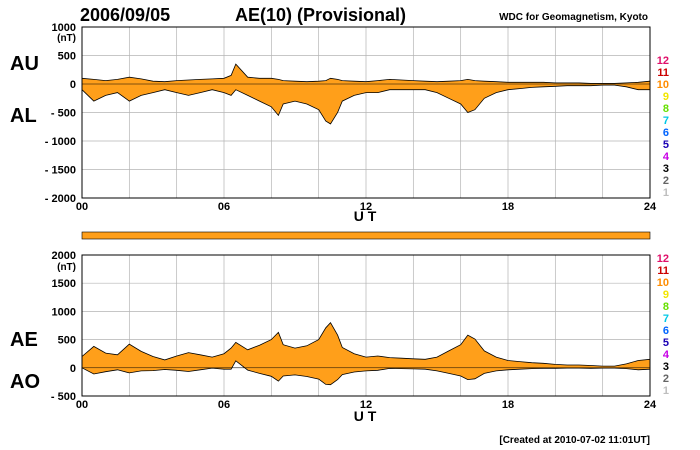 This screenshot has width=700, height=450. I want to click on date-heading: 2006/09/05, so click(125, 15).